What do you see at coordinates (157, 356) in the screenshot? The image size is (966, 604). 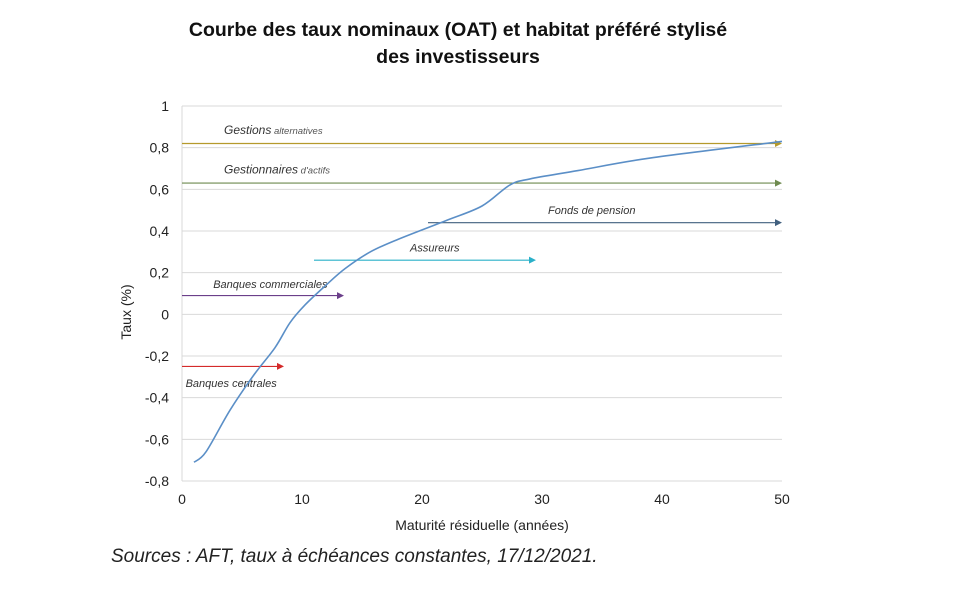 I see `y-tick-label: -0,2` at bounding box center [157, 356].